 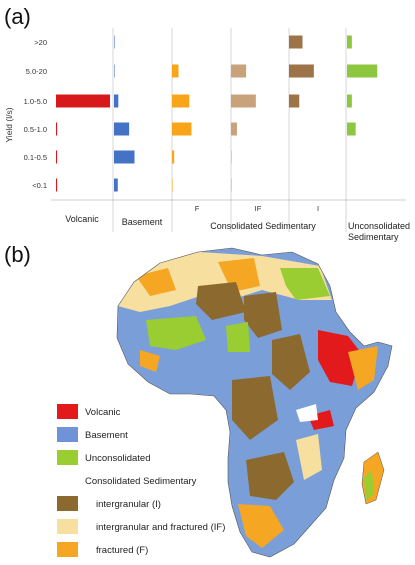 What do you see at coordinates (255, 408) in the screenshot?
I see `map-congo-intergranular` at bounding box center [255, 408].